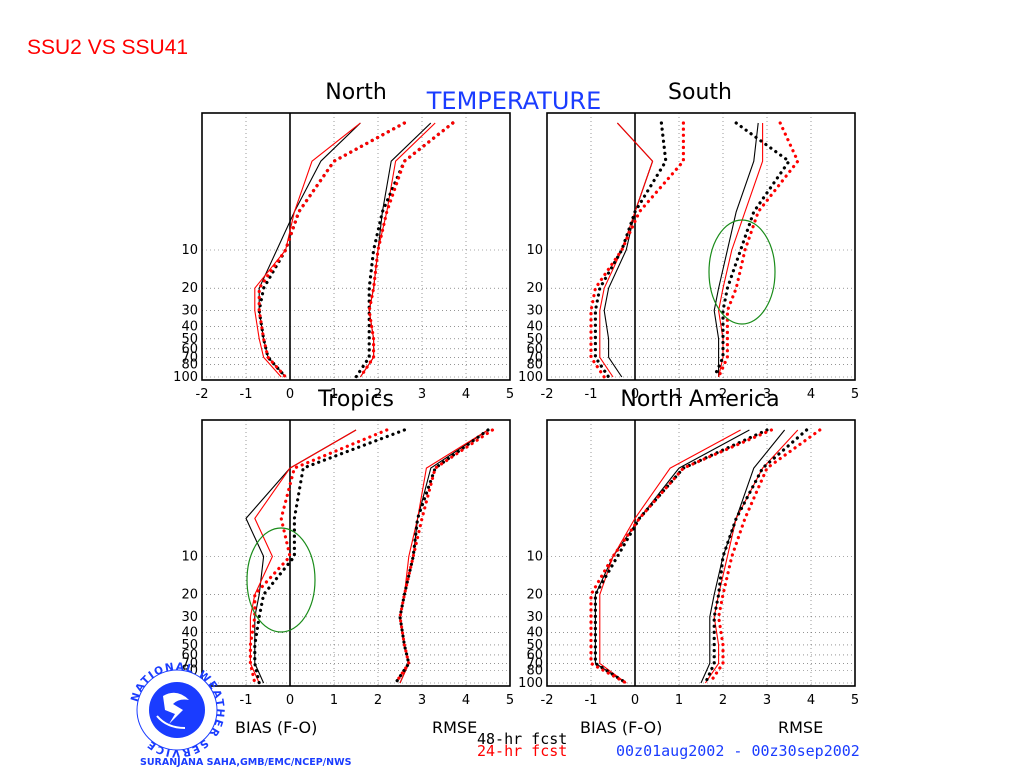 The width and height of the screenshot is (1024, 768). I want to click on slide-title: SSU2 VS SSU41, so click(108, 47).